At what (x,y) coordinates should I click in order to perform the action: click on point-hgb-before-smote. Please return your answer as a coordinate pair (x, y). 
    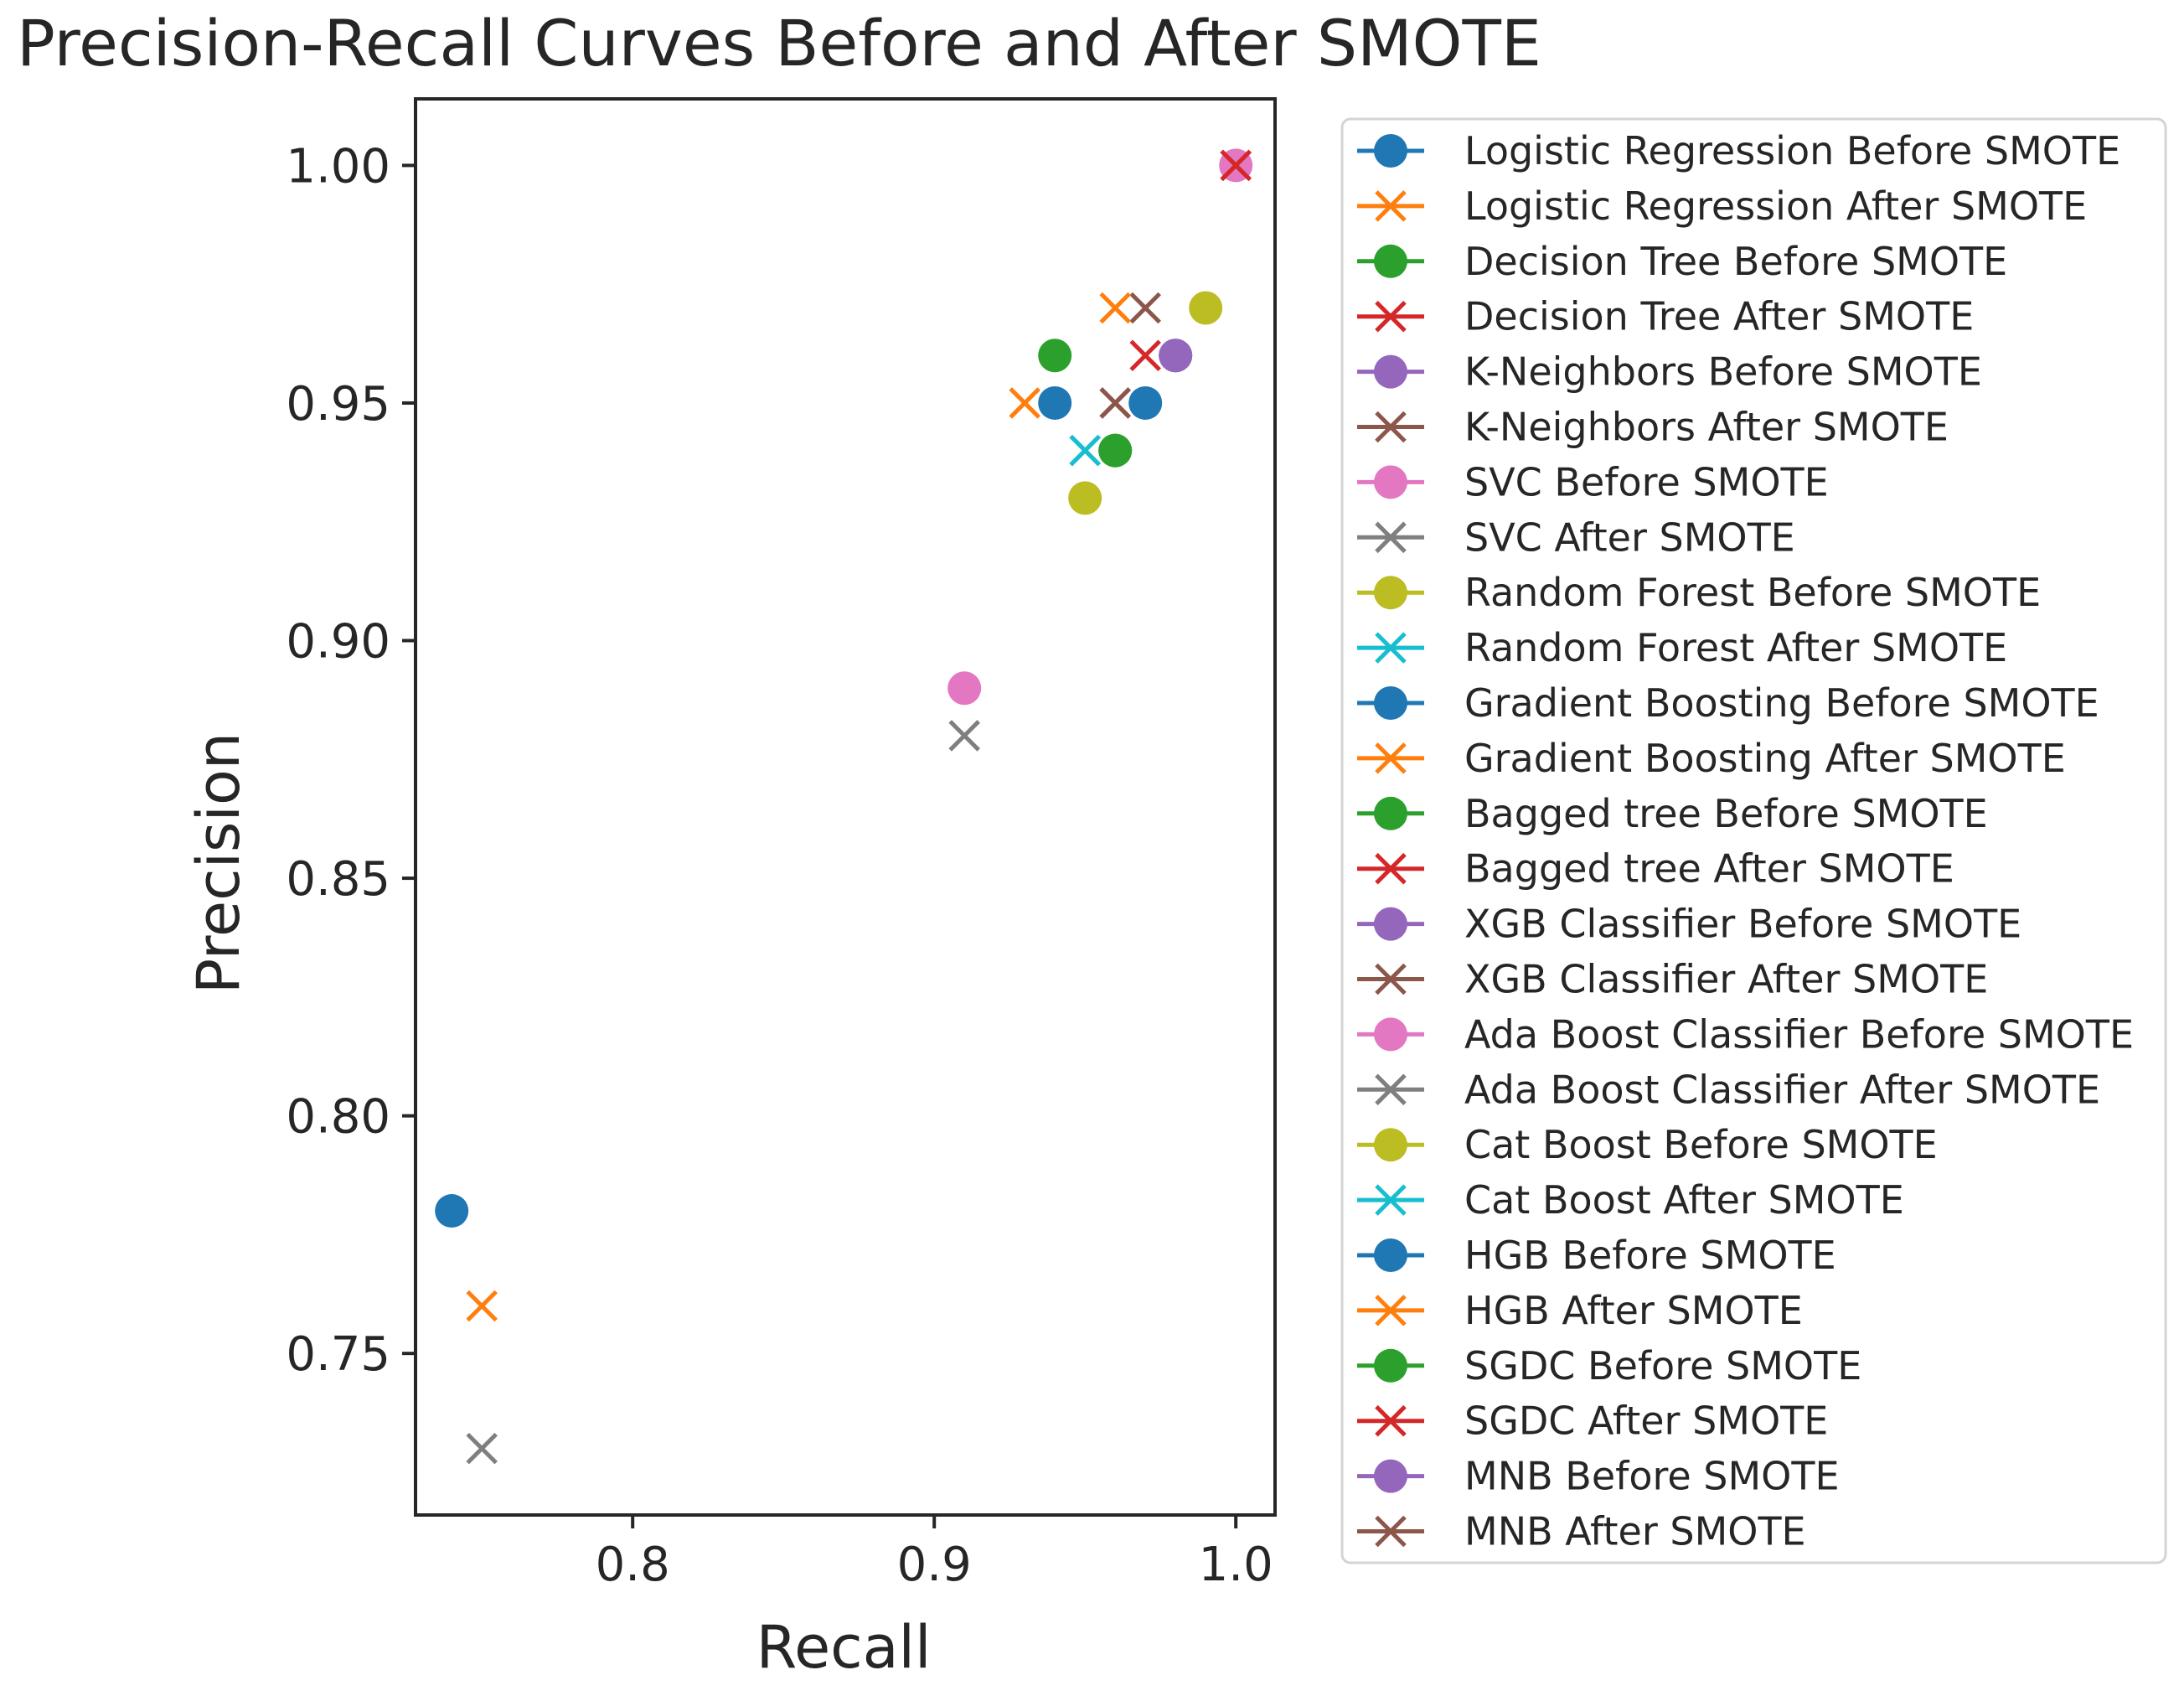
    Looking at the image, I should click on (1145, 403).